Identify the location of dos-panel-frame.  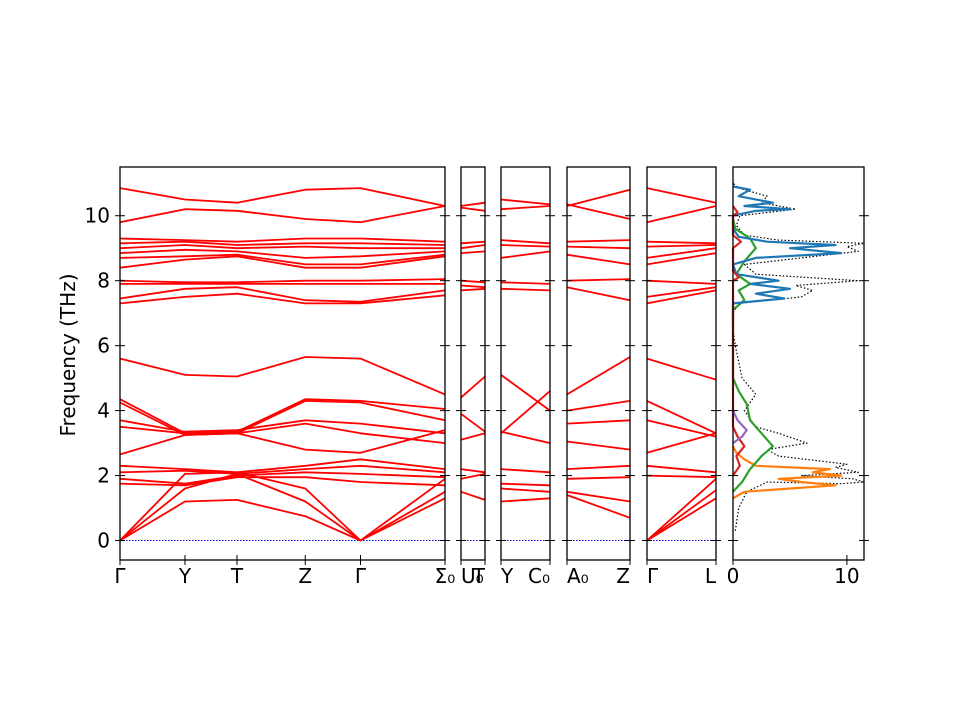
(798, 363).